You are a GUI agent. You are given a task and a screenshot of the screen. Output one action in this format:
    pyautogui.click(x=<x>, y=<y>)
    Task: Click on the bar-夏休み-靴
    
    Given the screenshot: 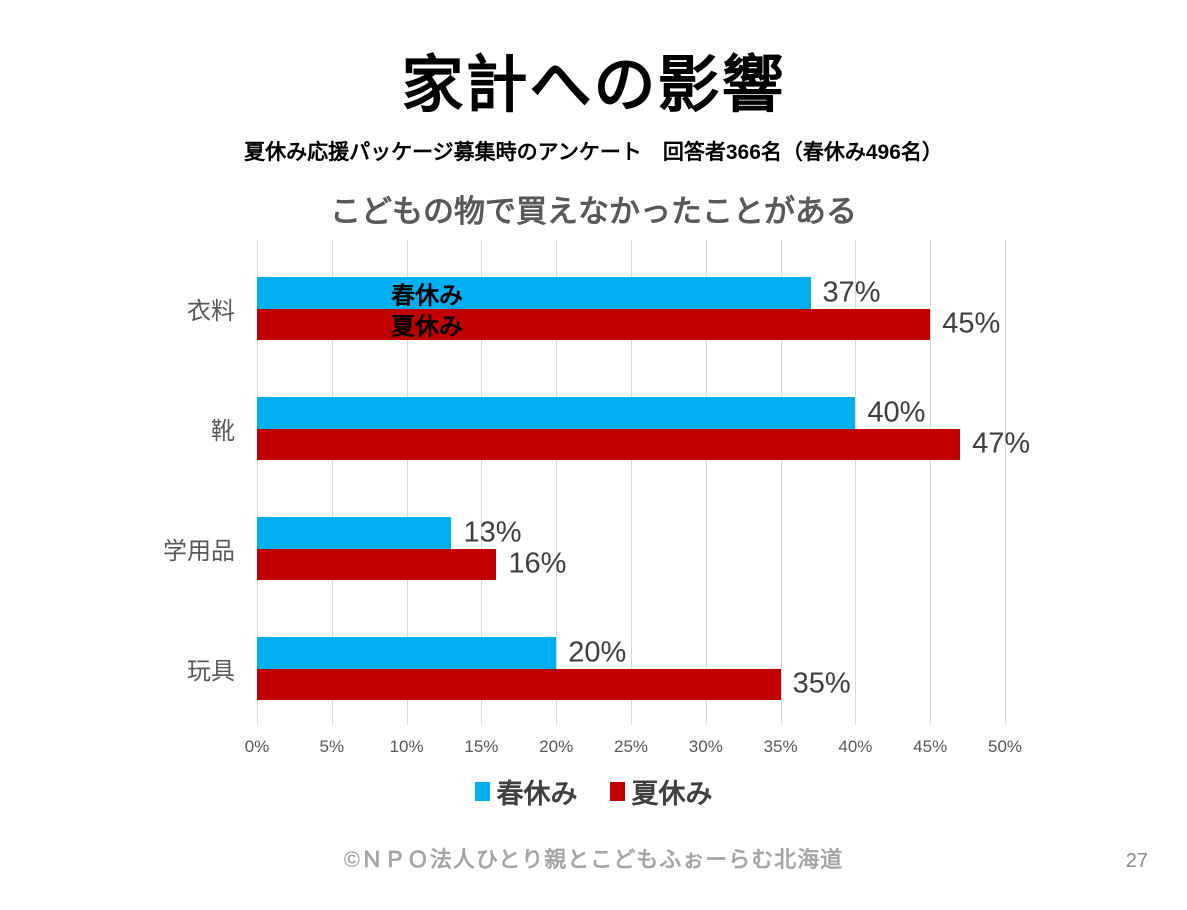 What is the action you would take?
    pyautogui.click(x=609, y=444)
    